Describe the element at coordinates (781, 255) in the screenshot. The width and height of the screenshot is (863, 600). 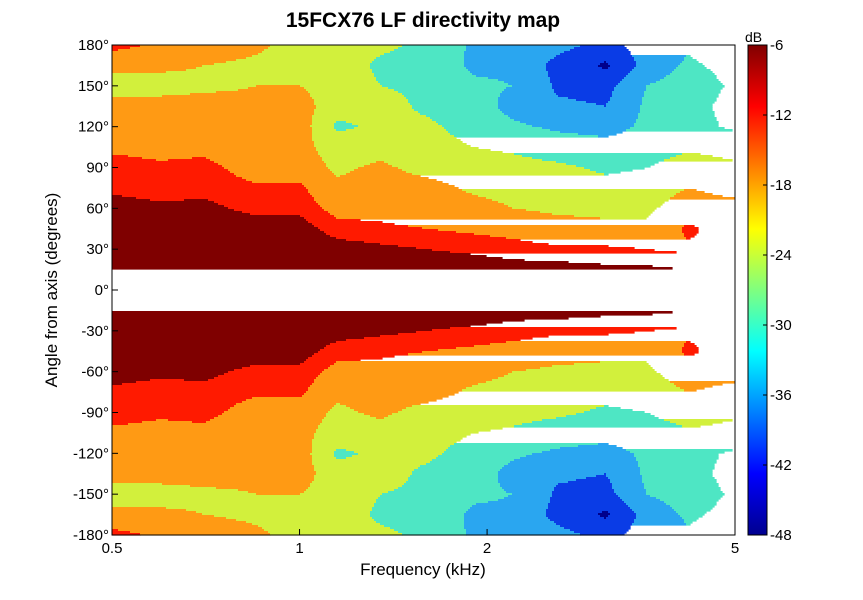
I see `colorbar-tick-label: -24` at that location.